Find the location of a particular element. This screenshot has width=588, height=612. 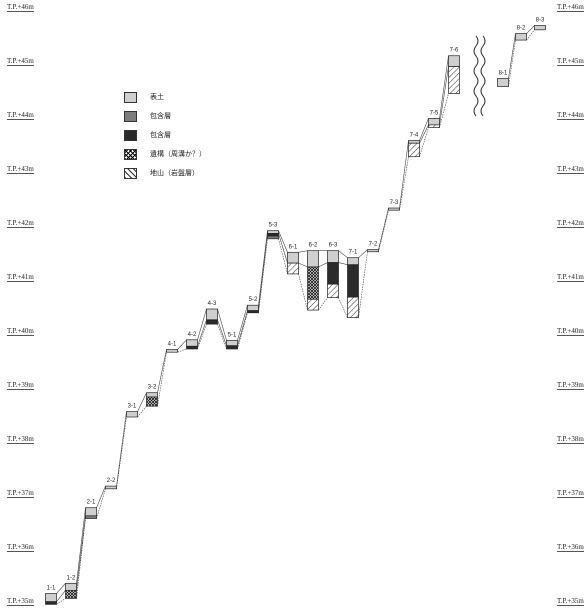

test-pit-4-3: 4-3 is located at coordinates (212, 313).